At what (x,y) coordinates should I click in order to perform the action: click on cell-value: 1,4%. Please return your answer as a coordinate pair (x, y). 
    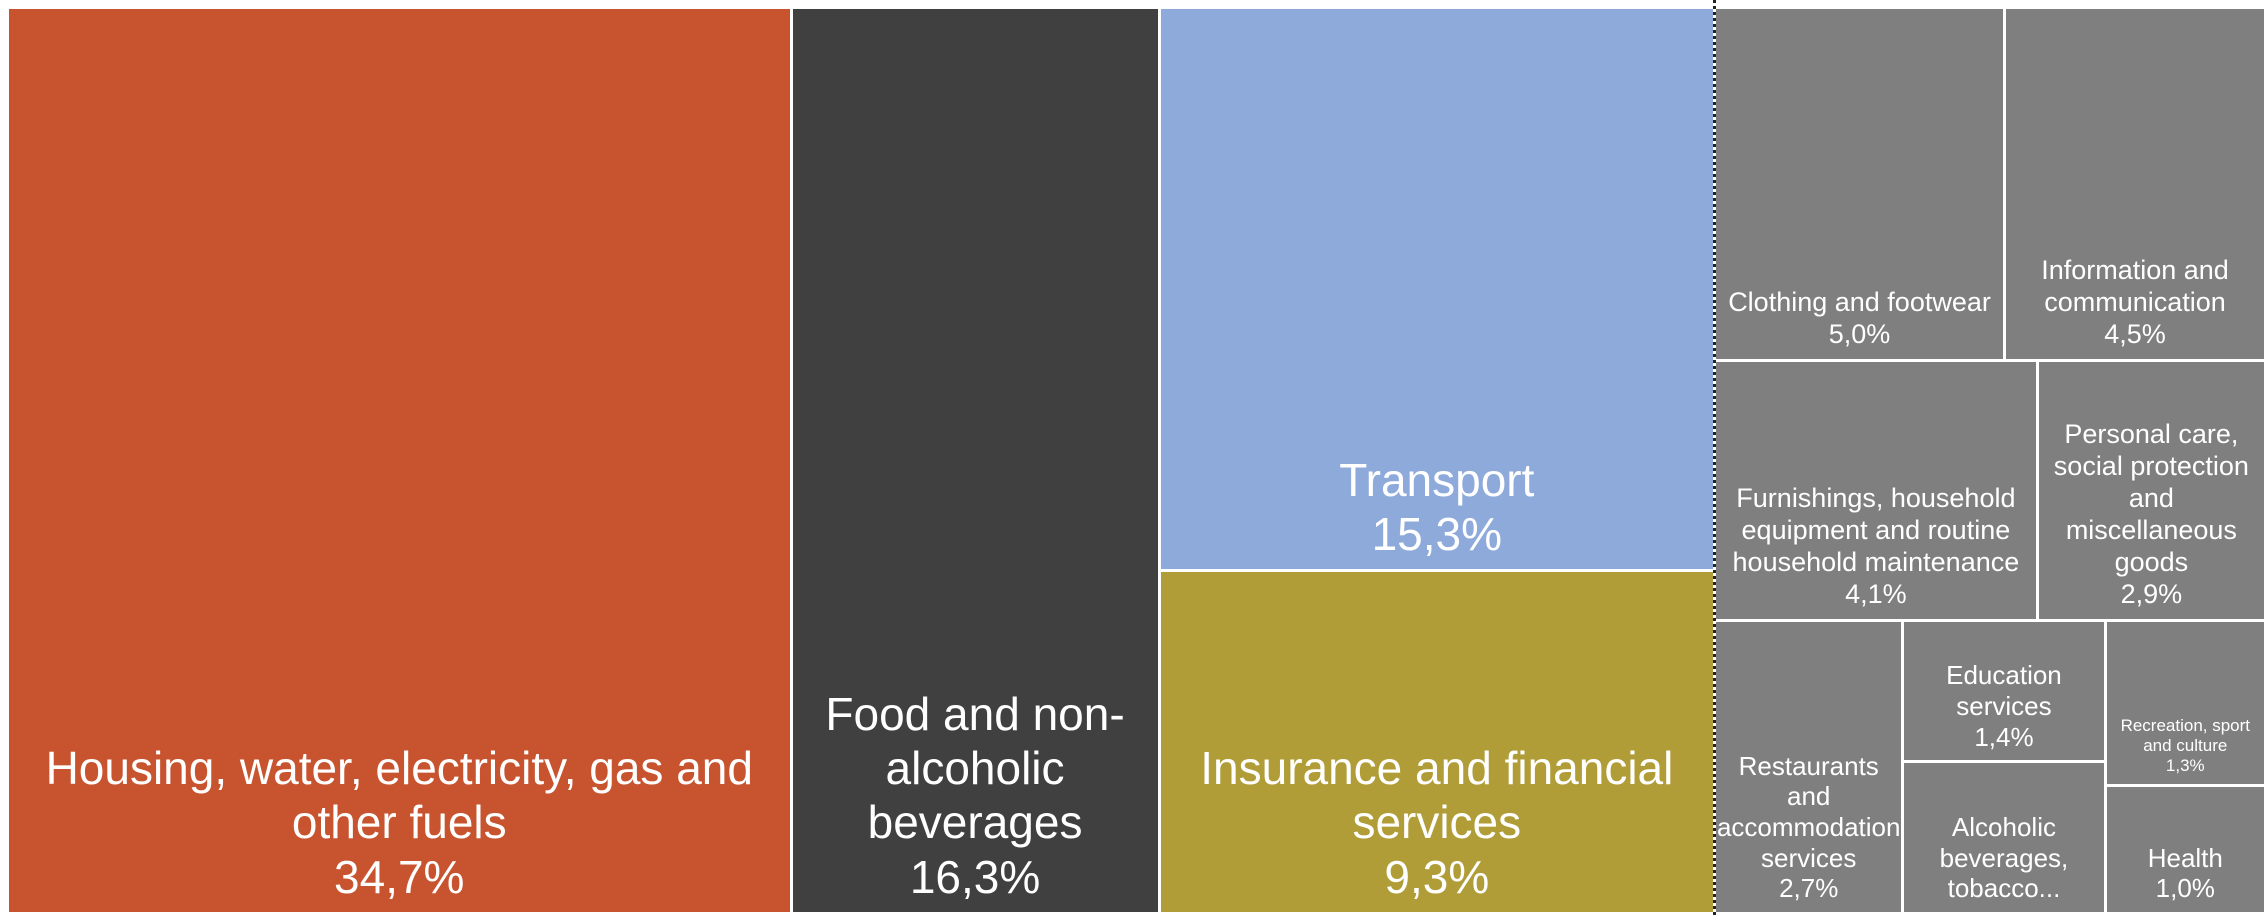
    Looking at the image, I should click on (2004, 736).